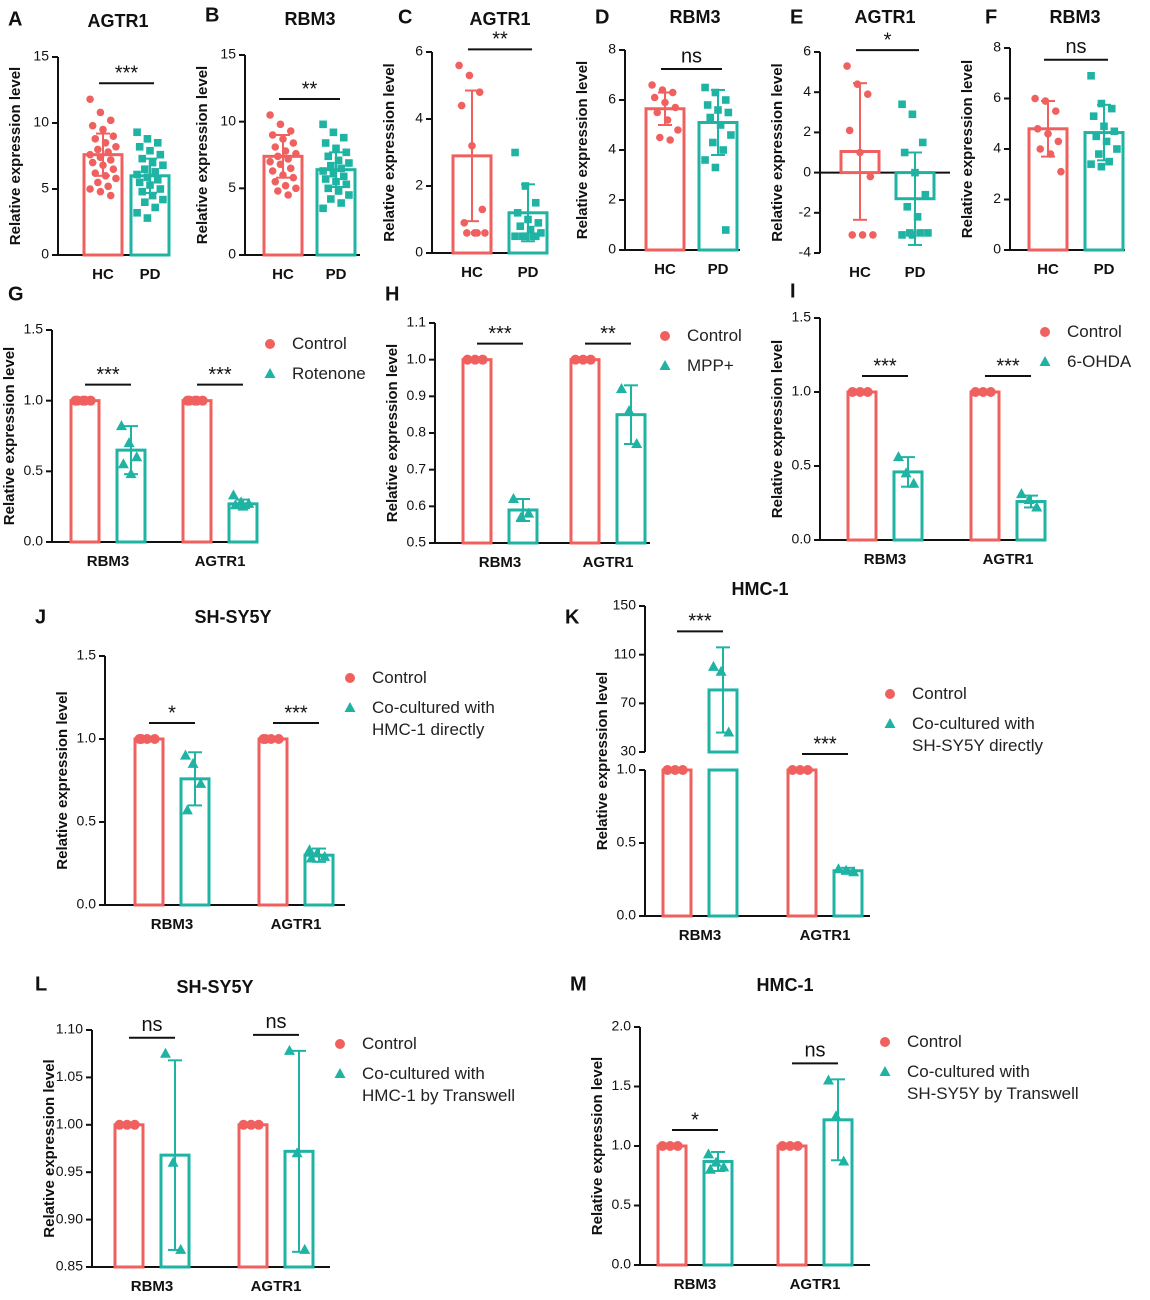  What do you see at coordinates (87, 655) in the screenshot?
I see `y-tick-label: 1.5` at bounding box center [87, 655].